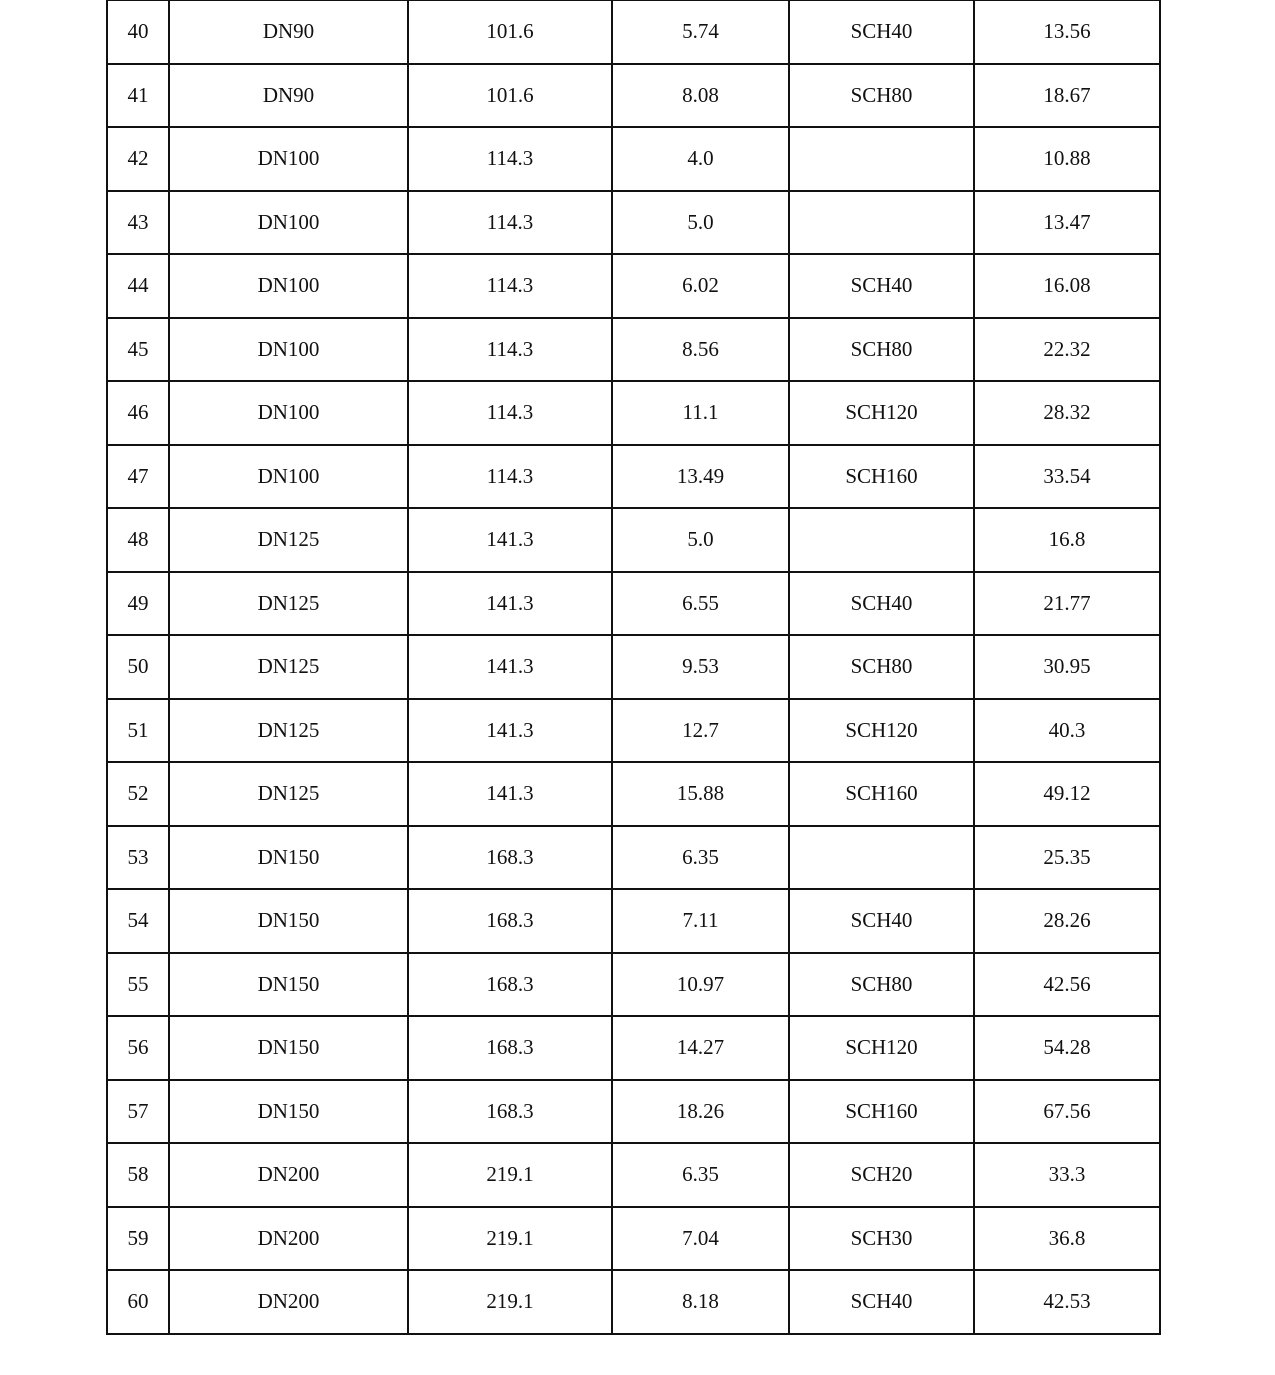 This screenshot has width=1275, height=1375. I want to click on weight-cell: 42.53, so click(1067, 1302).